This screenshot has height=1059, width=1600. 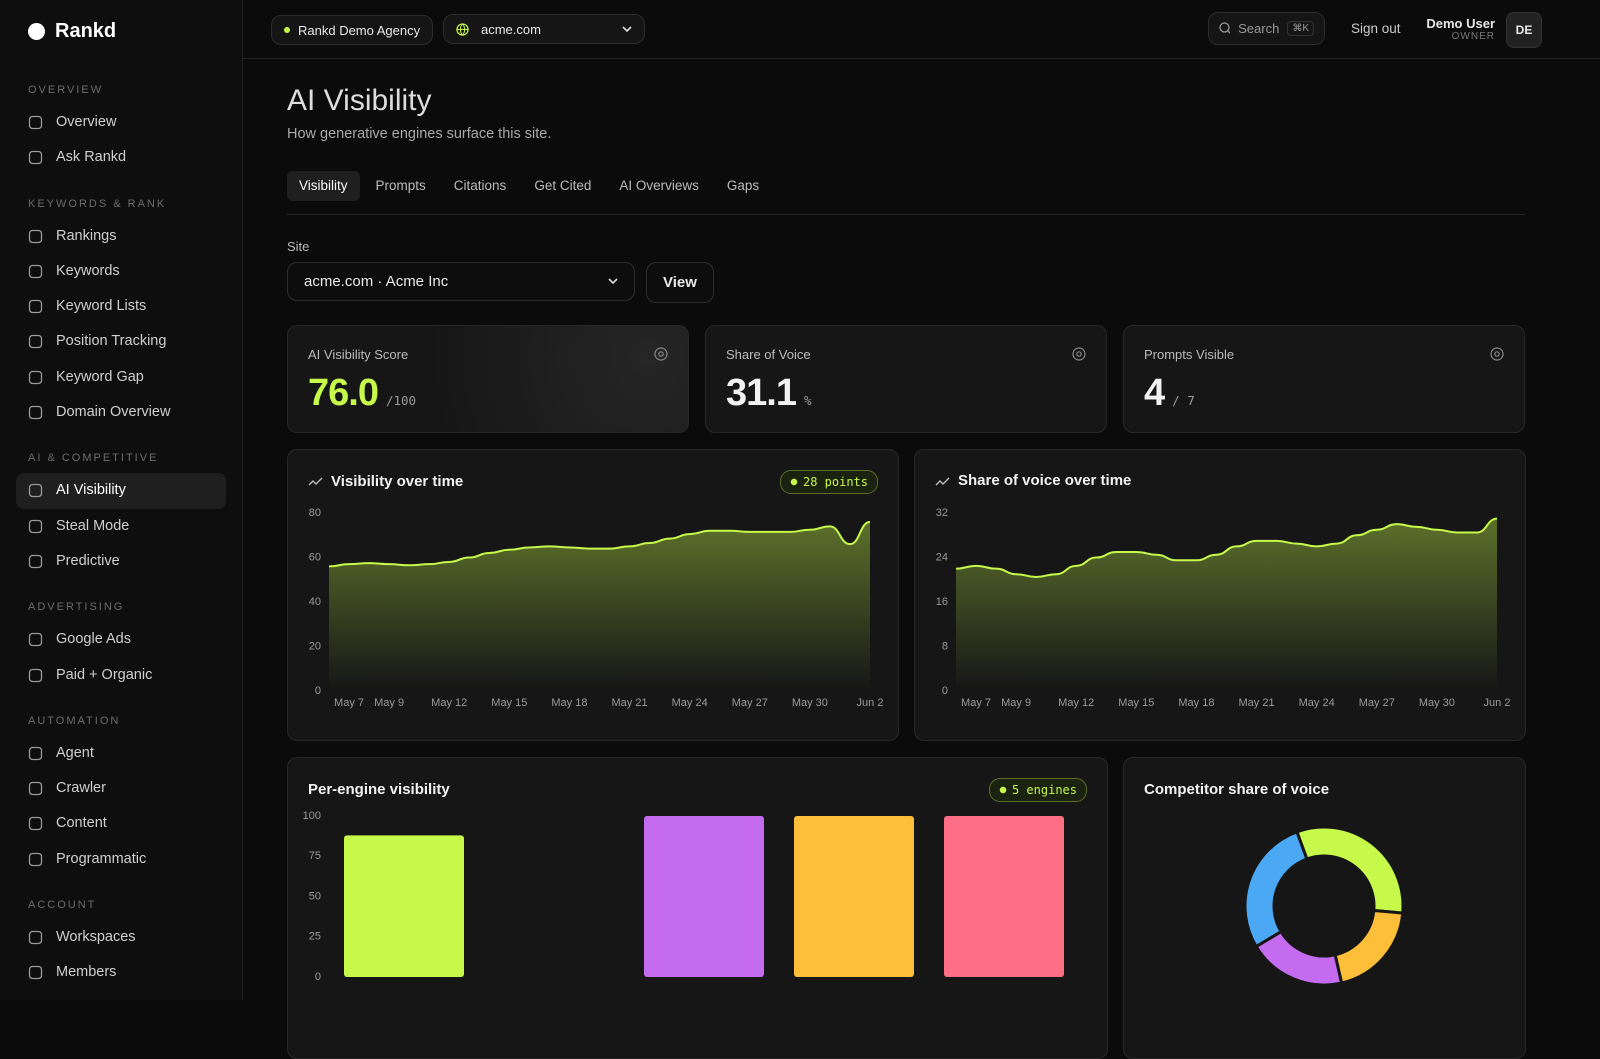 I want to click on user: Demo User OWNER, so click(x=1460, y=29).